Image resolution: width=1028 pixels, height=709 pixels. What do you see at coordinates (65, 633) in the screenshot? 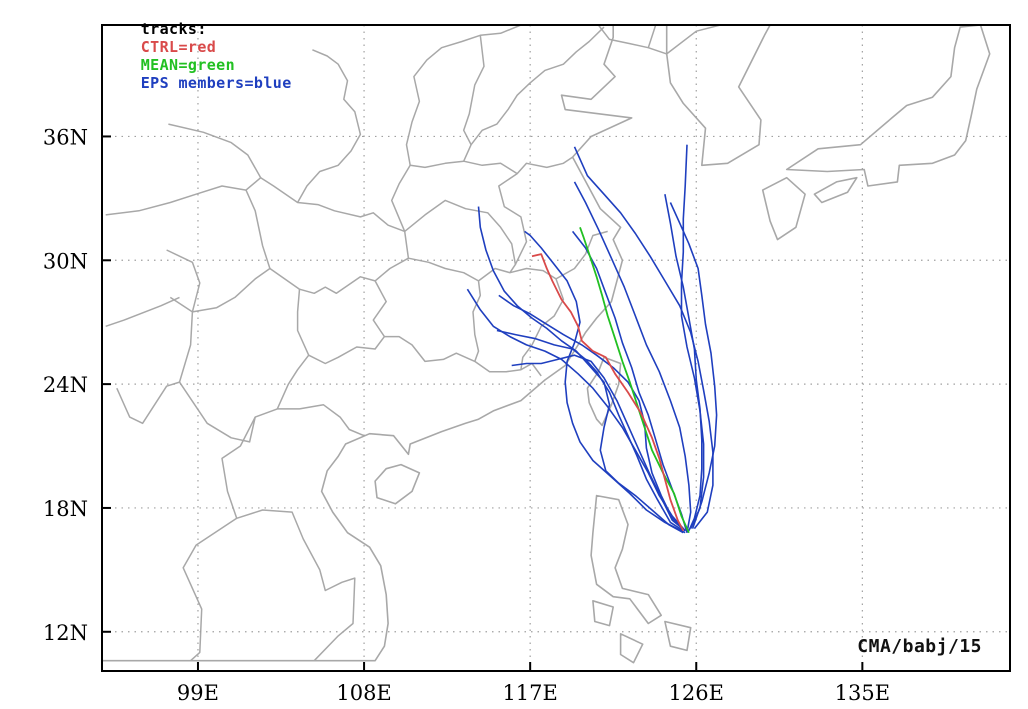
I see `lat-tick-label: 12N` at bounding box center [65, 633].